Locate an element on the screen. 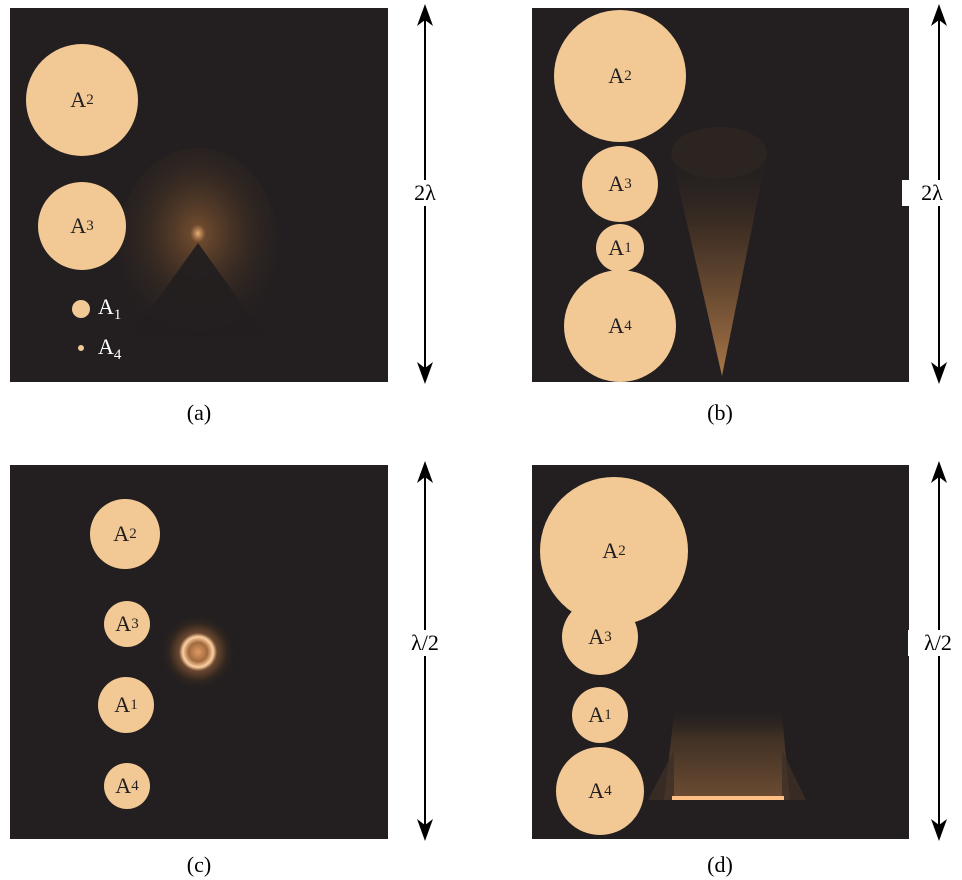  label-sub: 1 is located at coordinates (117, 315).